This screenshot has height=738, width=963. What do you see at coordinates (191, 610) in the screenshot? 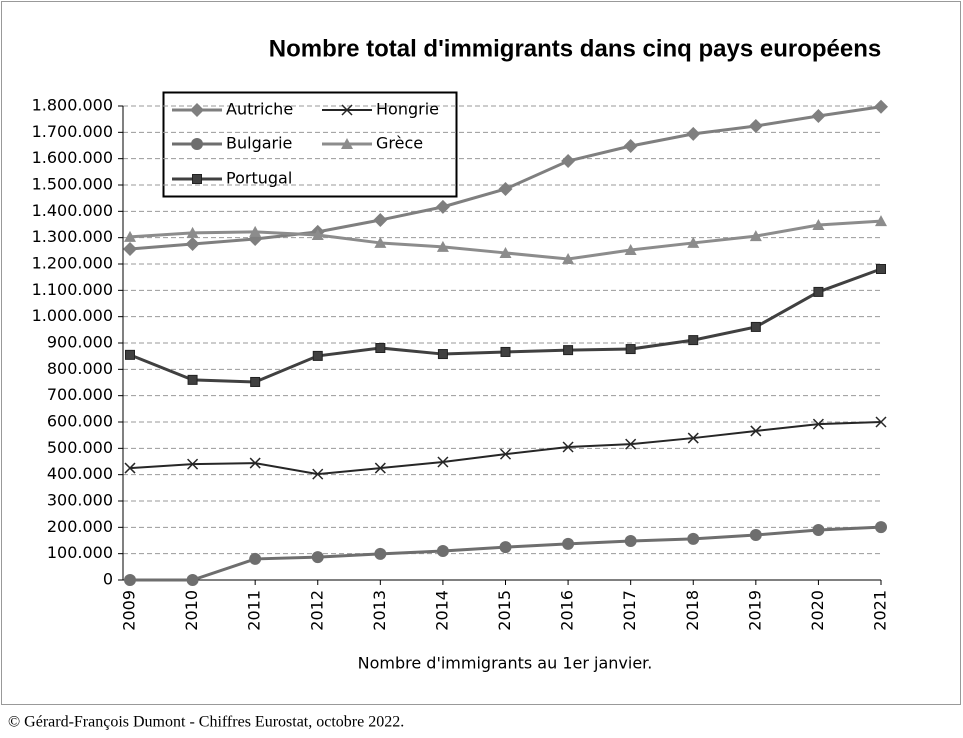
I see `x-tick-label: 2010` at bounding box center [191, 610].